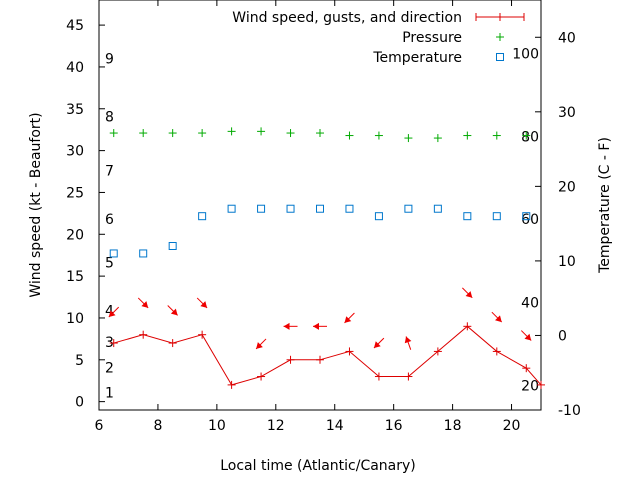 The image size is (640, 480). What do you see at coordinates (327, 355) in the screenshot?
I see `wind-speed-line` at bounding box center [327, 355].